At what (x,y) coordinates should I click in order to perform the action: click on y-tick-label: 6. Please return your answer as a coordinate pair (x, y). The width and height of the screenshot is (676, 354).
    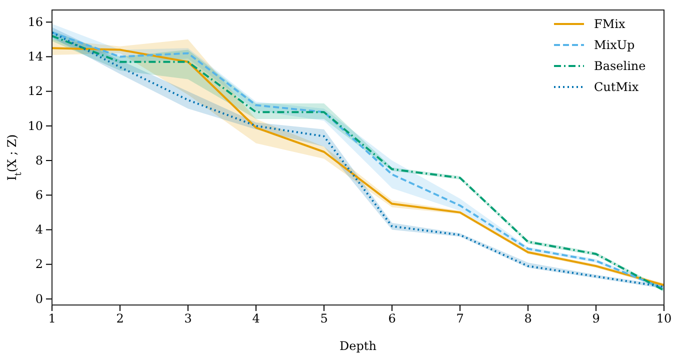
    Looking at the image, I should click on (39, 195).